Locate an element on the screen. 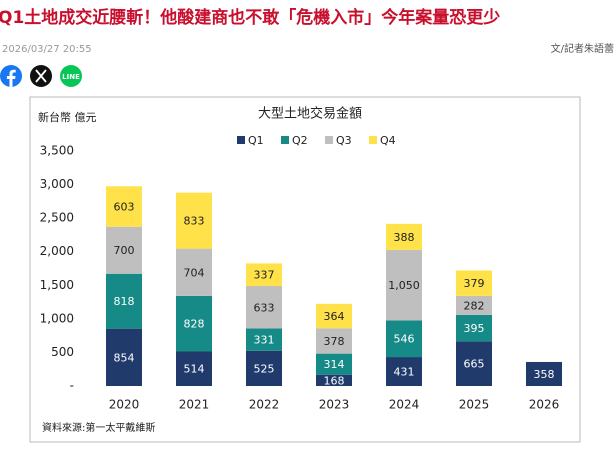 The height and width of the screenshot is (460, 616). data-label: 364 is located at coordinates (334, 316).